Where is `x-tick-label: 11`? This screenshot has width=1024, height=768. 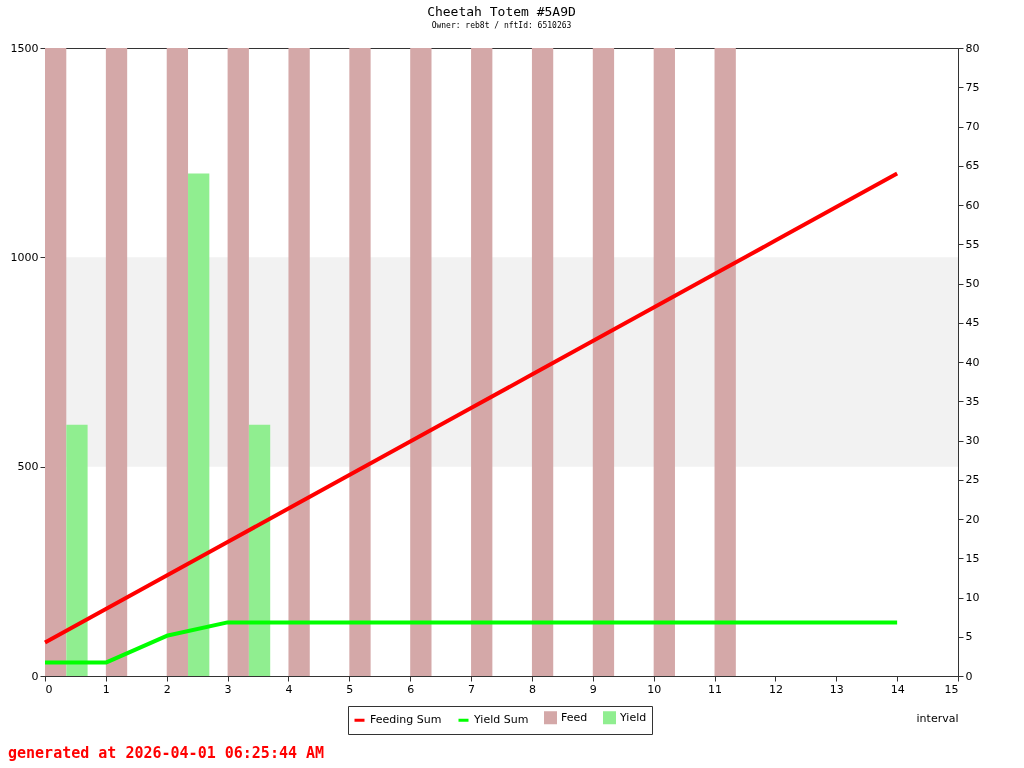 x-tick-label: 11 is located at coordinates (715, 689).